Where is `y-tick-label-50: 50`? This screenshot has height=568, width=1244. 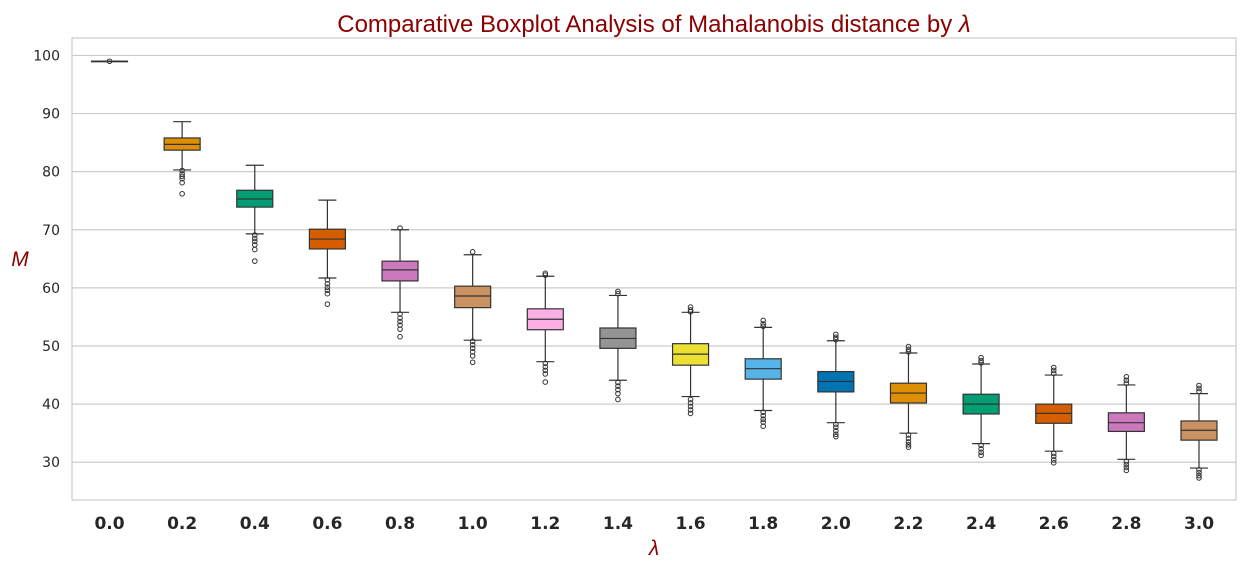 y-tick-label-50: 50 is located at coordinates (51, 347).